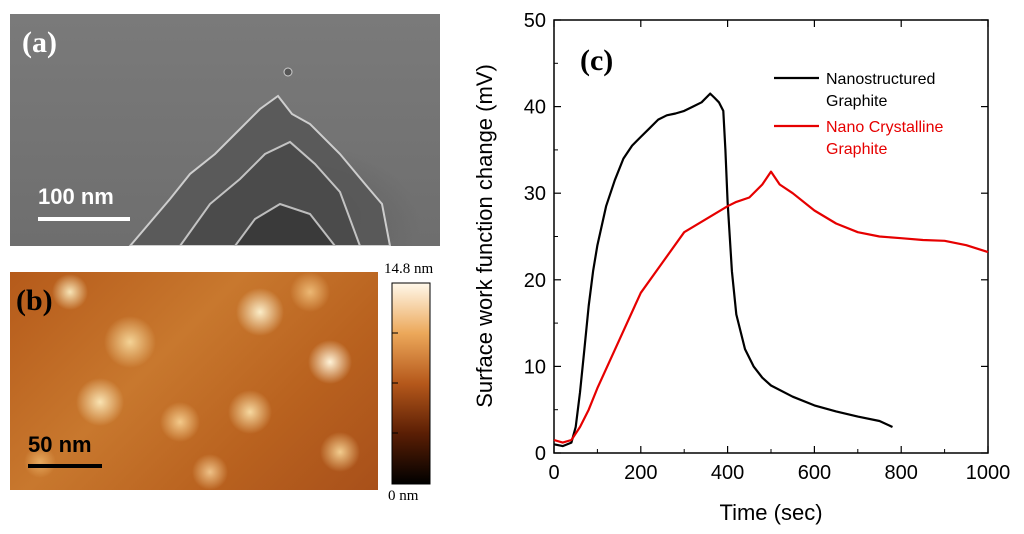  What do you see at coordinates (535, 367) in the screenshot?
I see `y-tick-label: 10` at bounding box center [535, 367].